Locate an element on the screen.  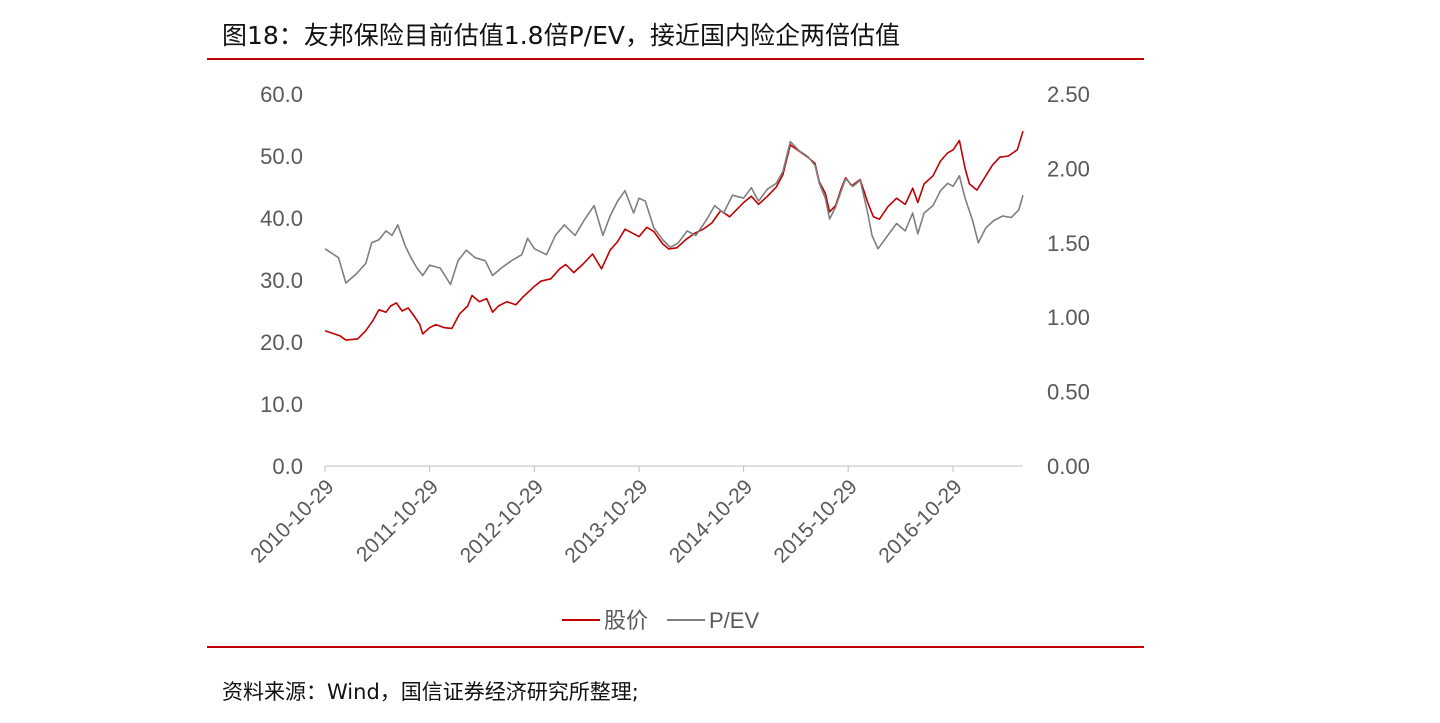
y-left-tick-label: 0.0 is located at coordinates (287, 466).